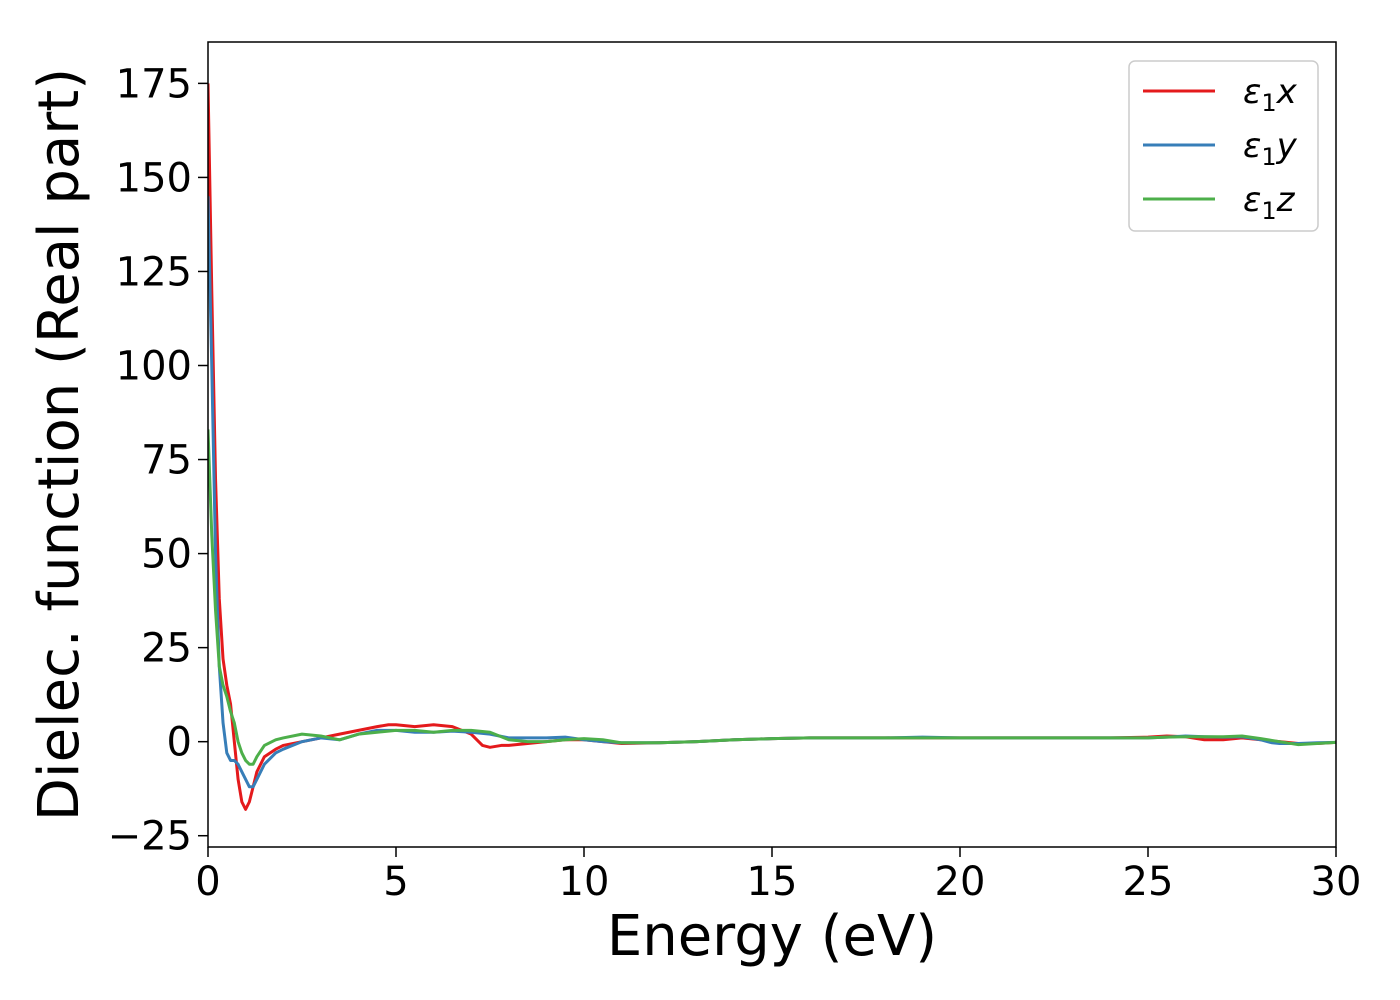 The image size is (1400, 1000). What do you see at coordinates (1336, 882) in the screenshot?
I see `x-tick-label: 30` at bounding box center [1336, 882].